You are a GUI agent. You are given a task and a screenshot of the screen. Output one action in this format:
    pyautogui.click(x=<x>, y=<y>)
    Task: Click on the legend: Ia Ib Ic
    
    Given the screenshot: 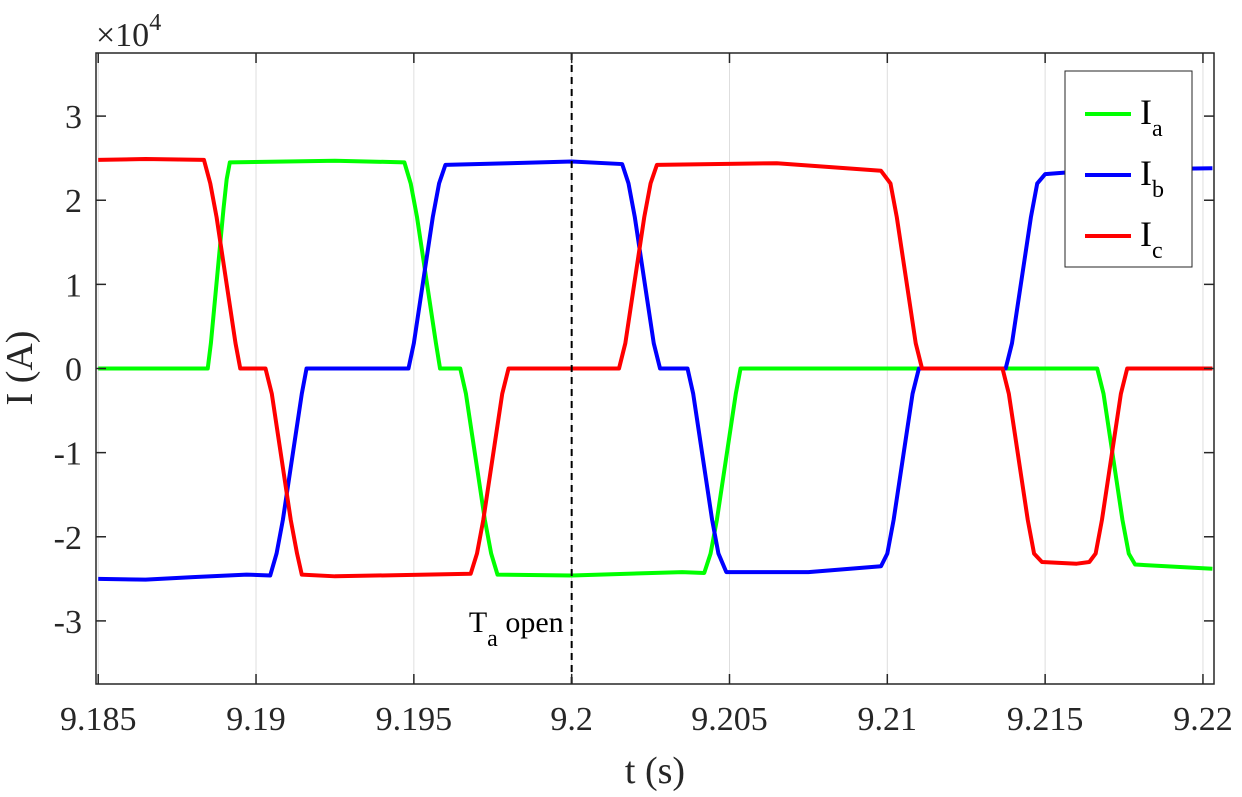 What is the action you would take?
    pyautogui.click(x=1128, y=169)
    